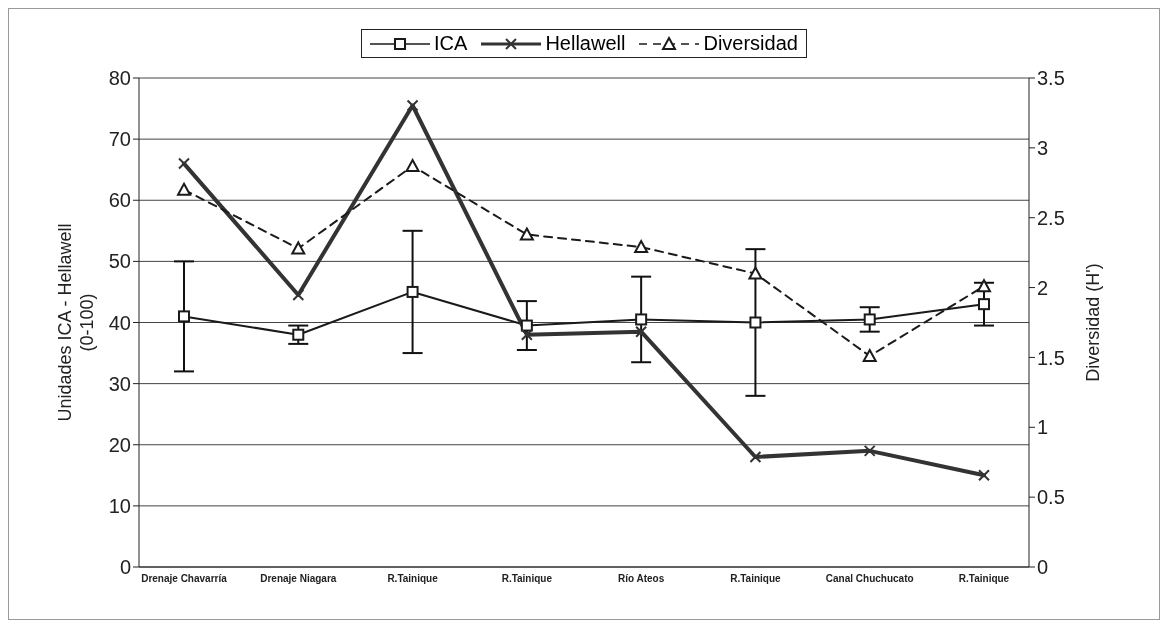  What do you see at coordinates (1043, 287) in the screenshot?
I see `y2-tick-label: 2` at bounding box center [1043, 287].